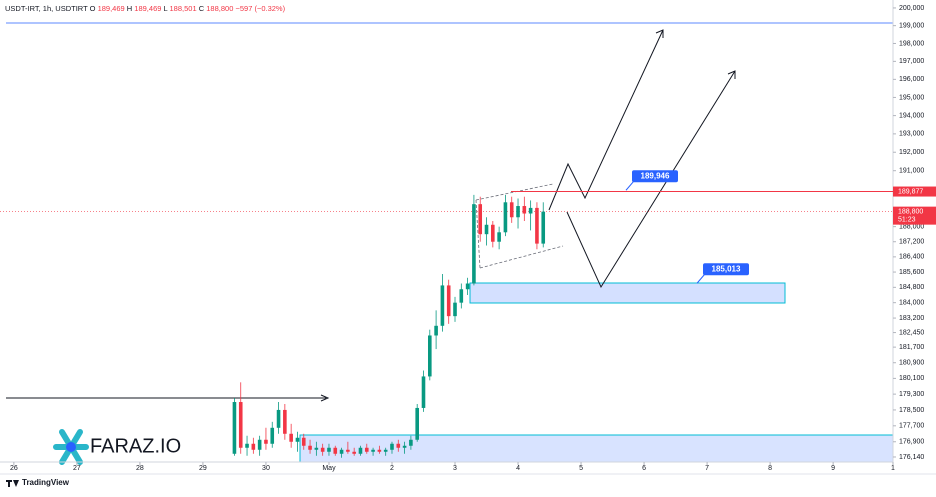 This screenshot has height=497, width=936. I want to click on y-tick-label: 176,140, so click(911, 457).